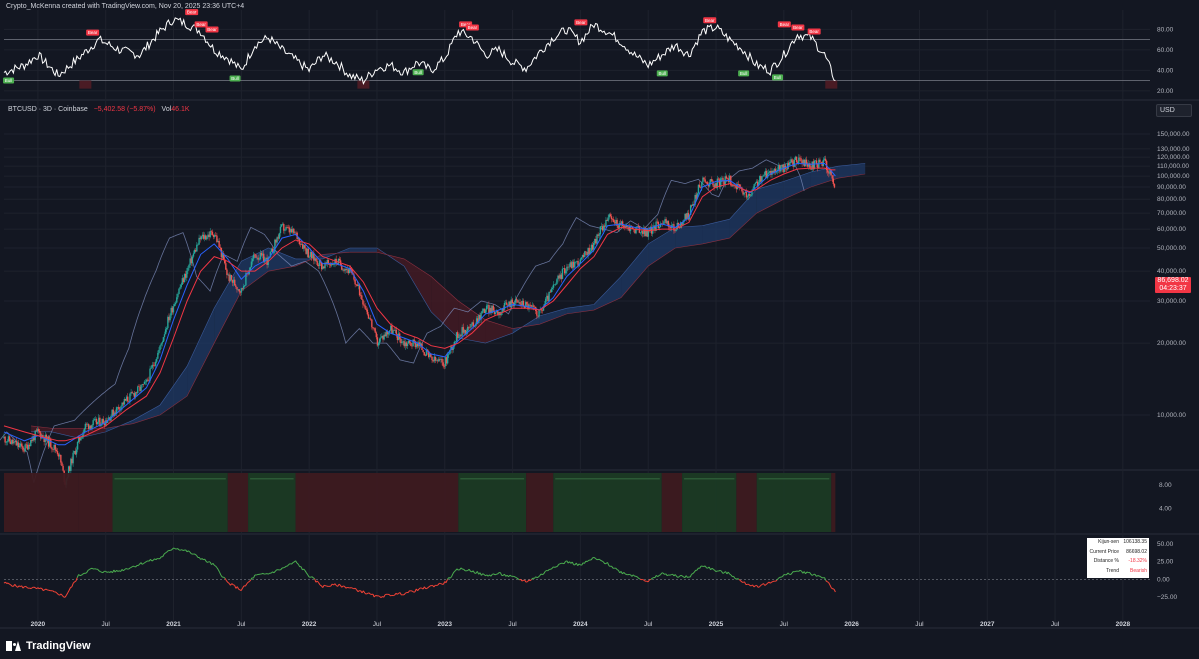 The width and height of the screenshot is (1199, 659). Describe the element at coordinates (85, 84) in the screenshot. I see `rsi-oversold-marker` at that location.